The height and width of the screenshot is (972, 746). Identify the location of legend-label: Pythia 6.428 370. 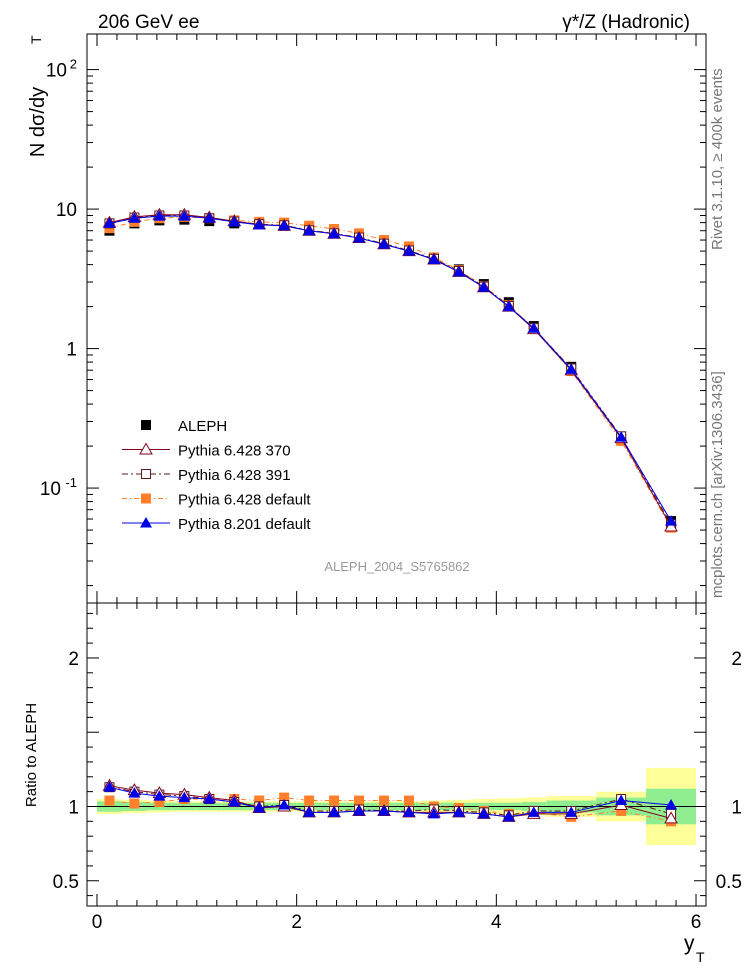
(234, 451).